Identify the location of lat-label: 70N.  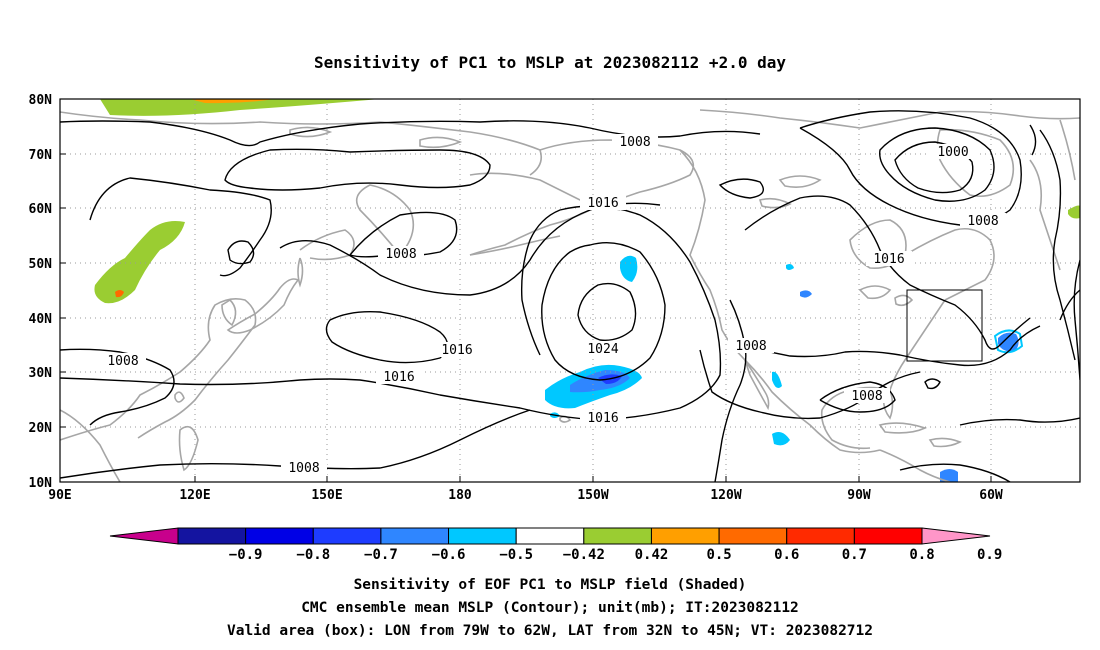
(41, 155).